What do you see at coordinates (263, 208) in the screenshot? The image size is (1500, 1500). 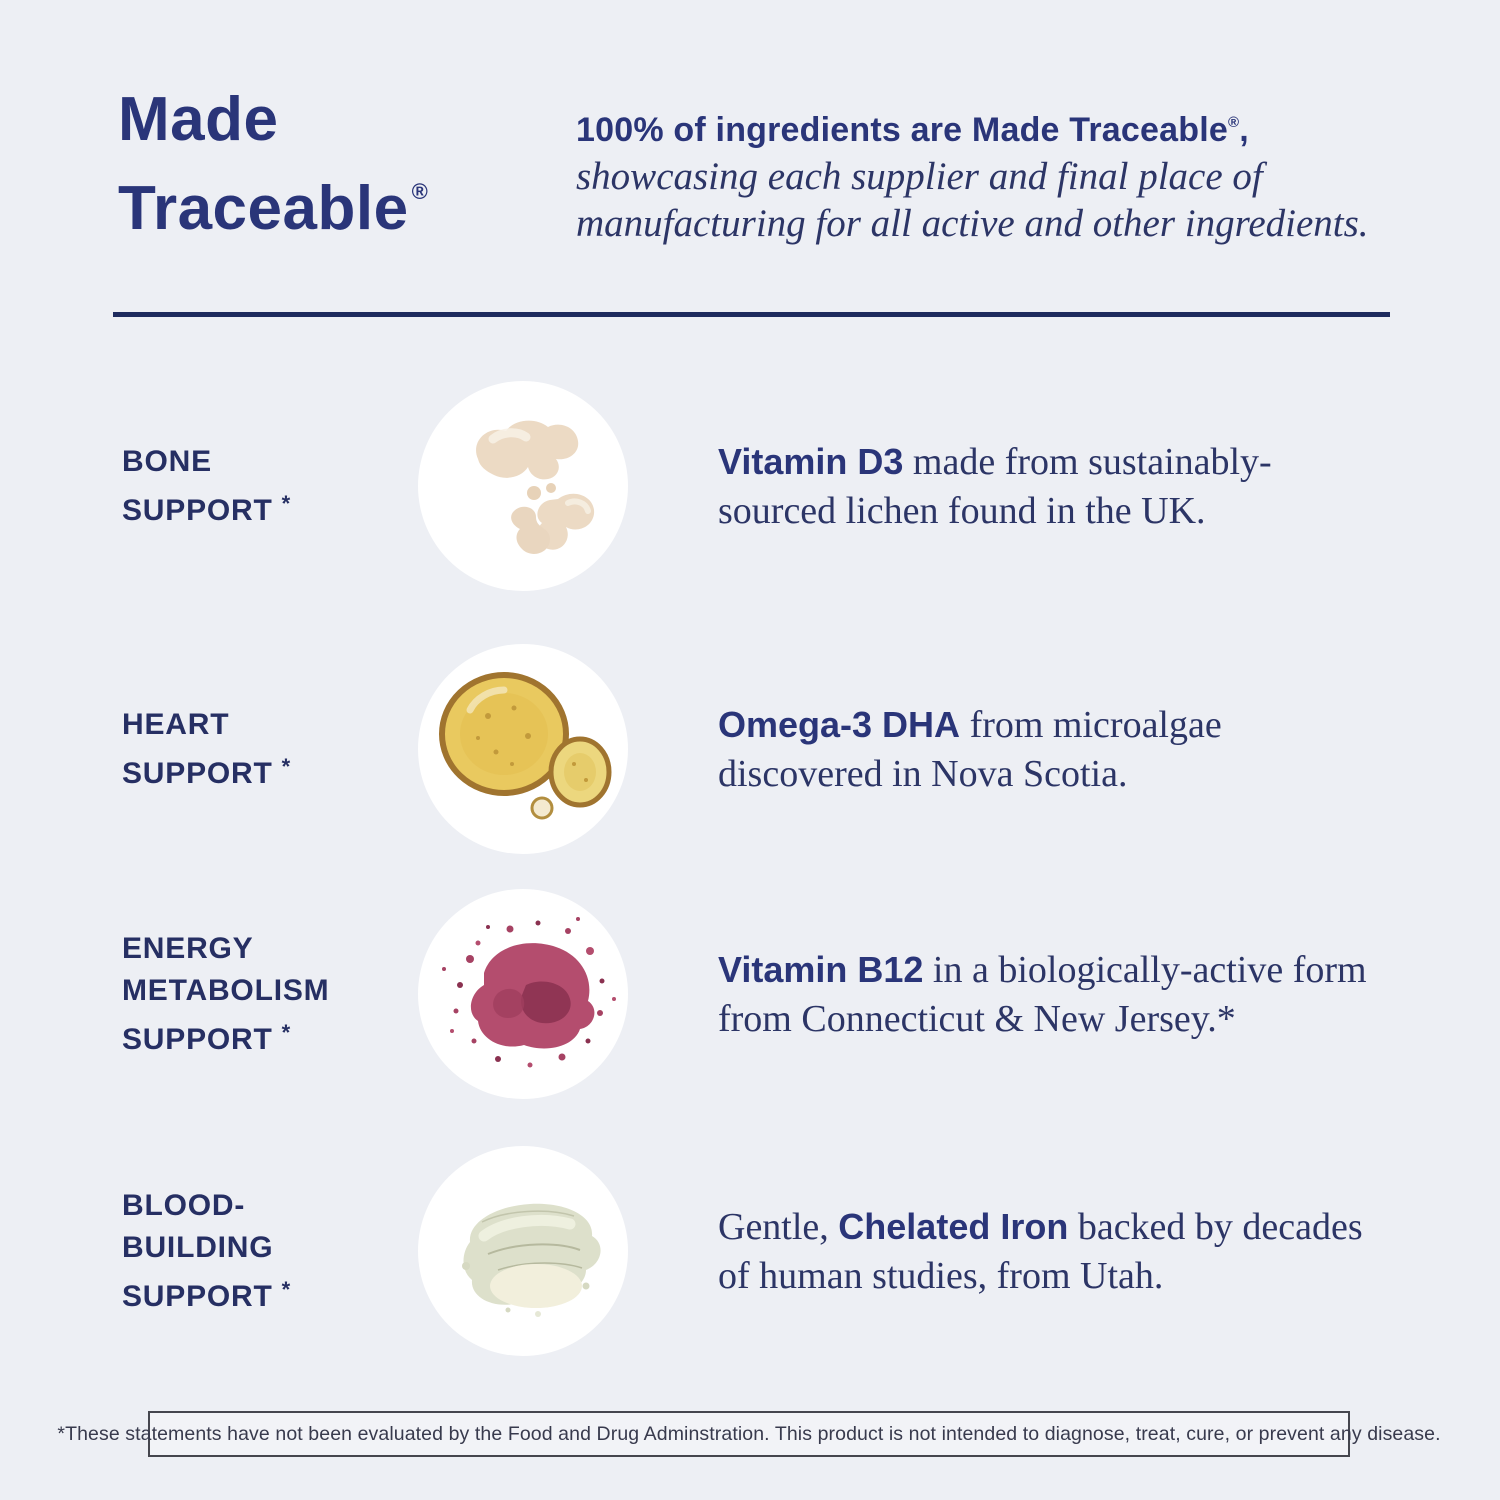 I see `title-line-2: Traceable` at bounding box center [263, 208].